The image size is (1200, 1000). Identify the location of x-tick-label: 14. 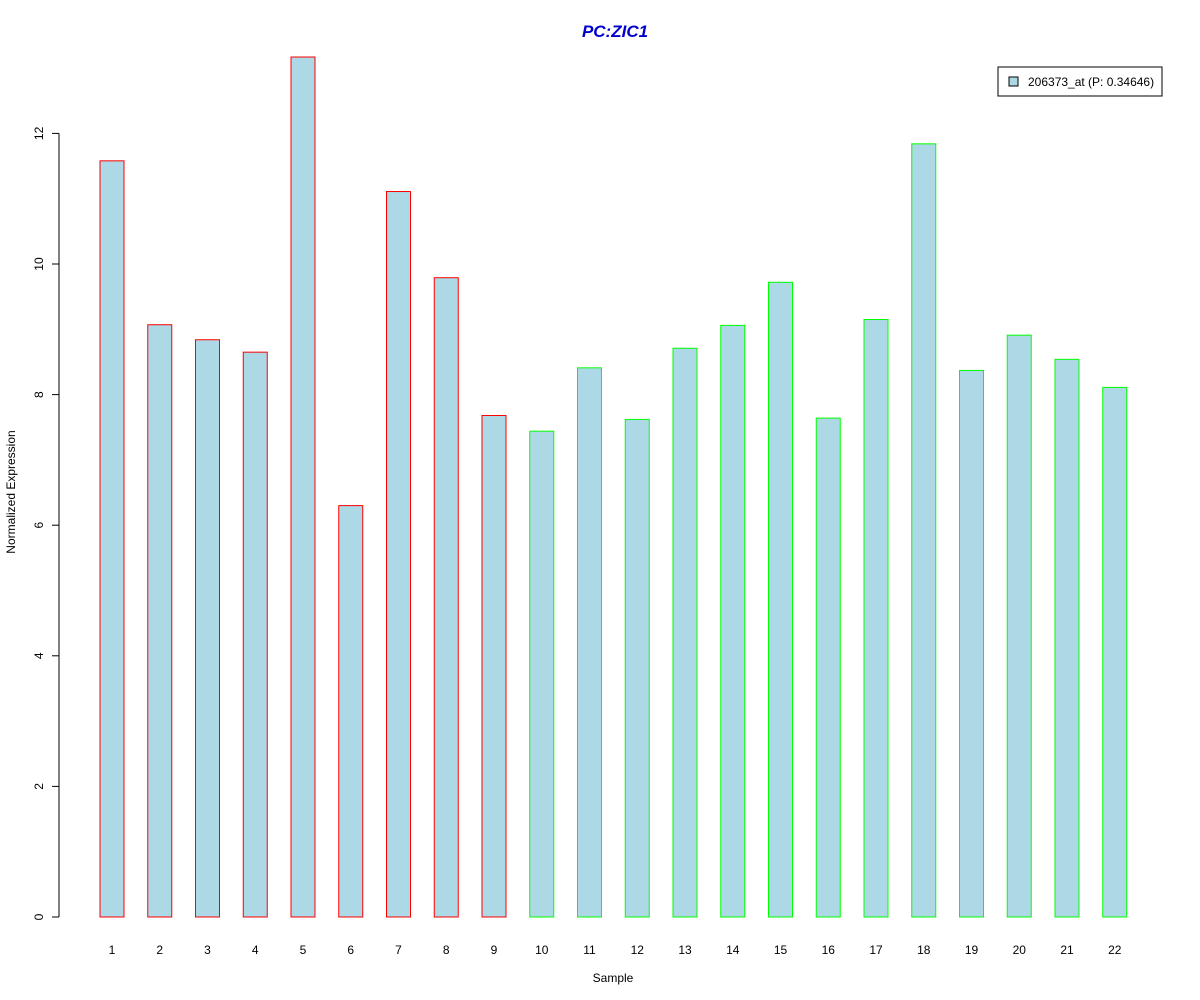
(733, 950).